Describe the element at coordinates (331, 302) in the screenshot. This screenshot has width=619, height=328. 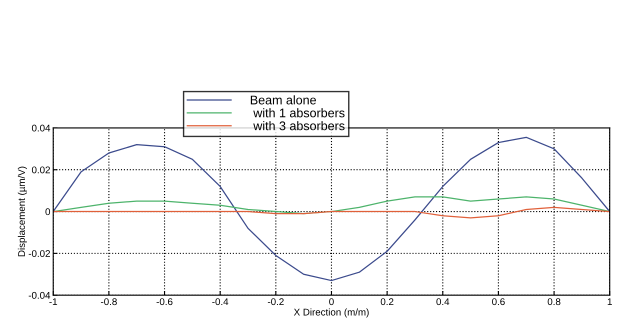
I see `x-tick-label: 0` at that location.